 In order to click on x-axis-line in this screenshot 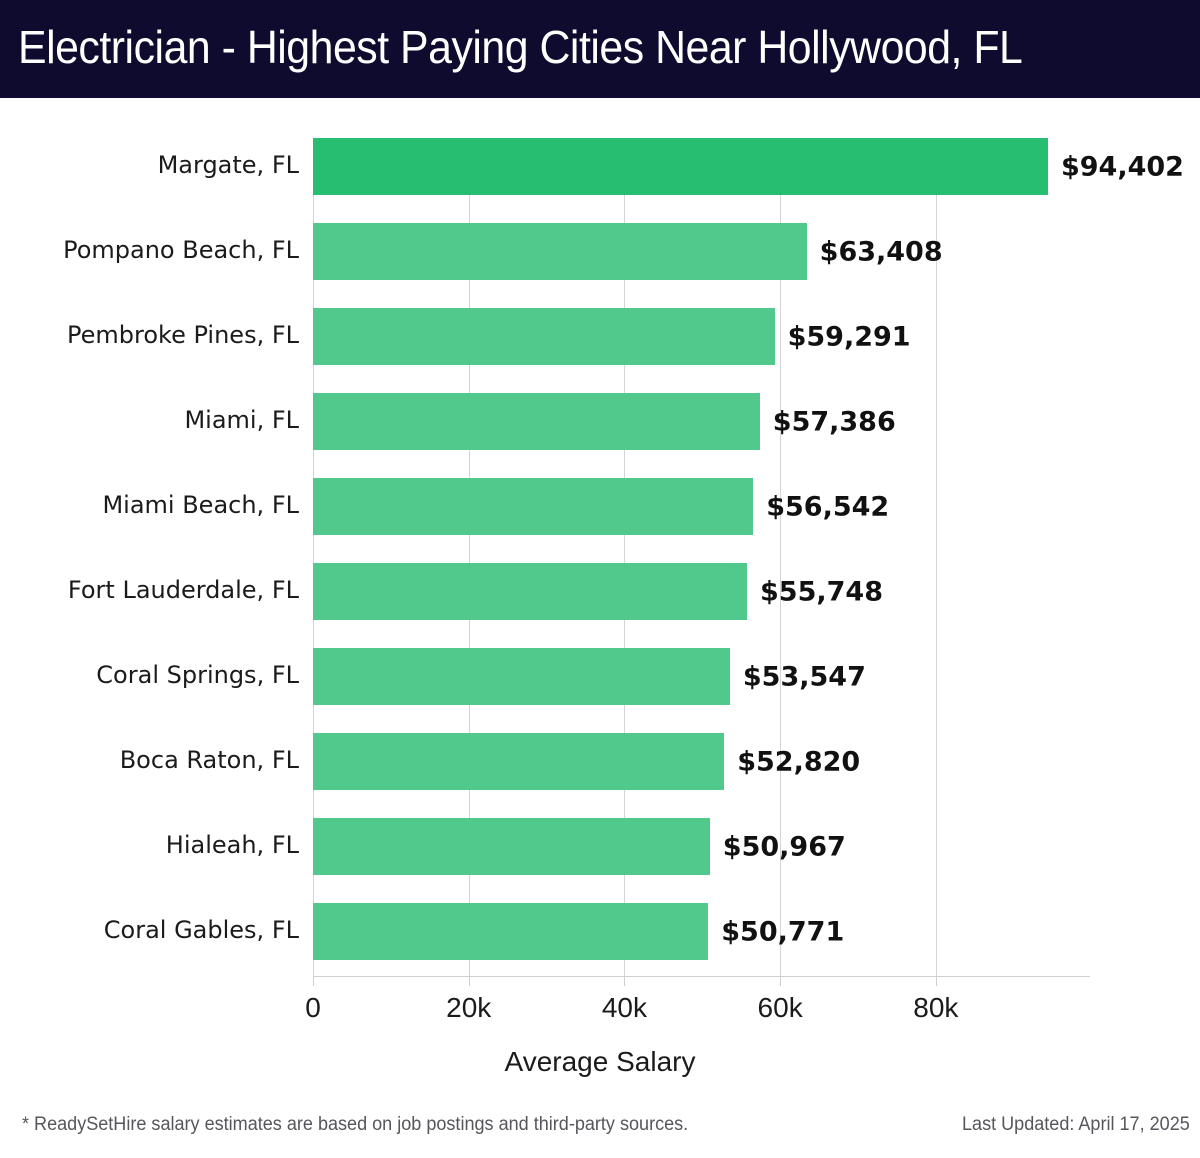, I will do `click(701, 976)`.